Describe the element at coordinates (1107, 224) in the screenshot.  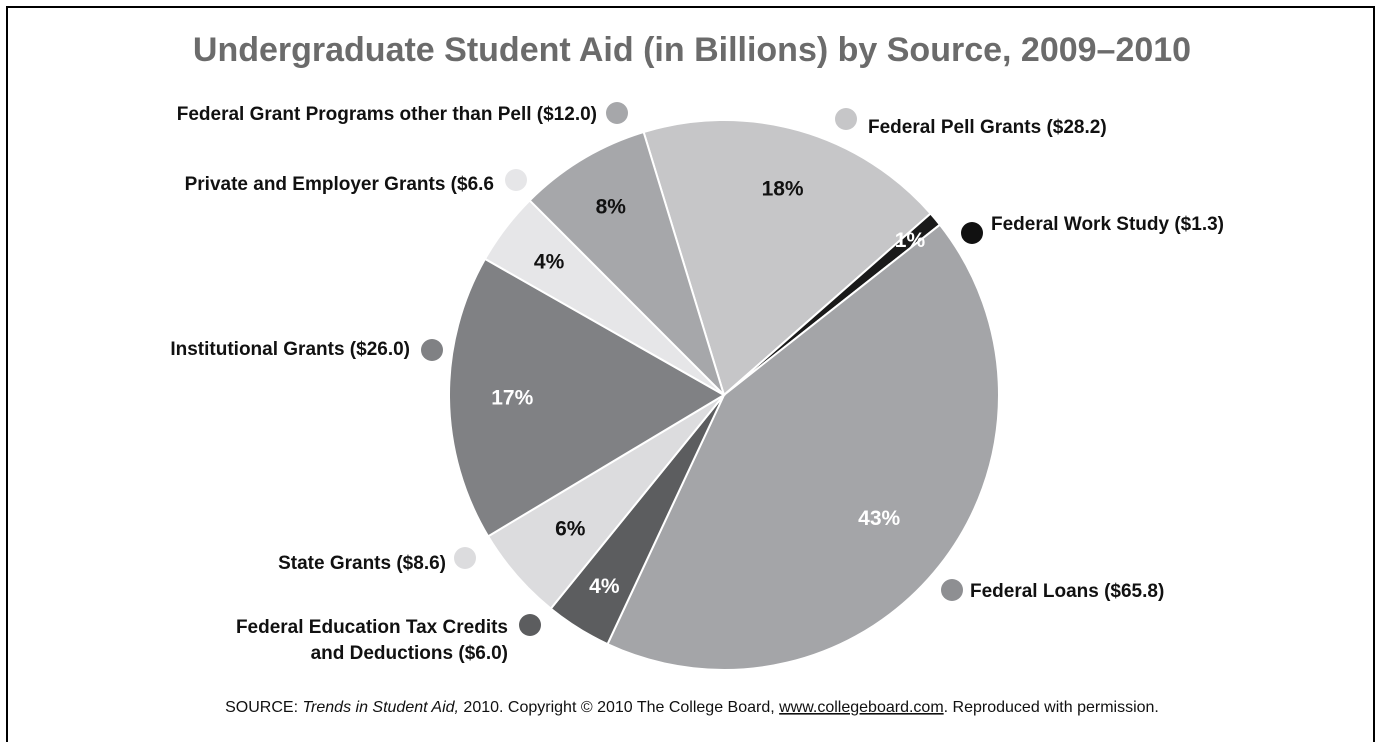
I see `slice-label: Federal Work Study ($1.3)` at that location.